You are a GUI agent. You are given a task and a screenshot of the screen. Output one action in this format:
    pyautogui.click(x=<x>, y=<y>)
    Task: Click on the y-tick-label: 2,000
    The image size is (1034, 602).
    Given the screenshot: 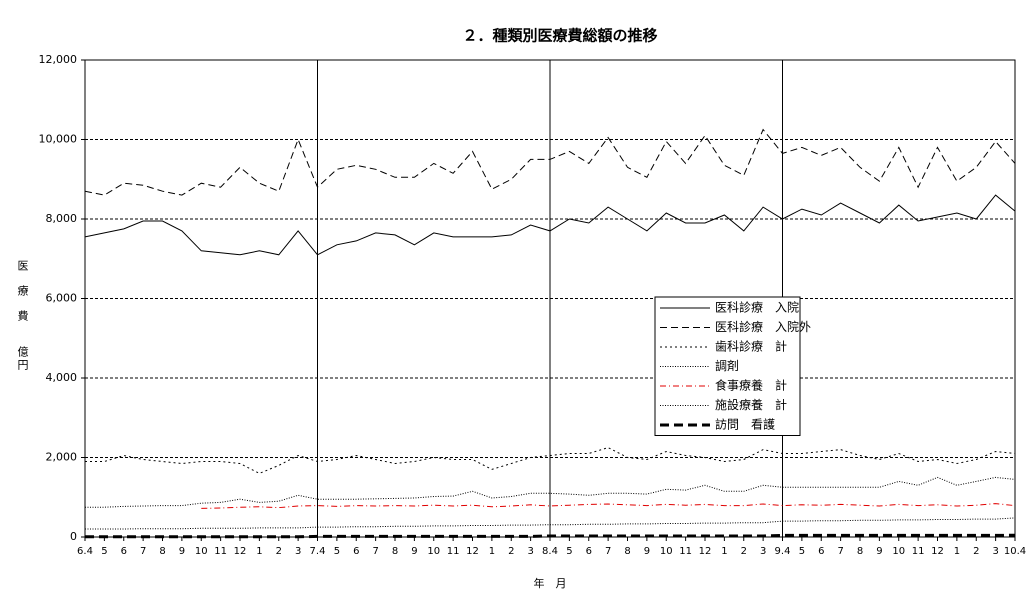 What is the action you would take?
    pyautogui.click(x=62, y=457)
    